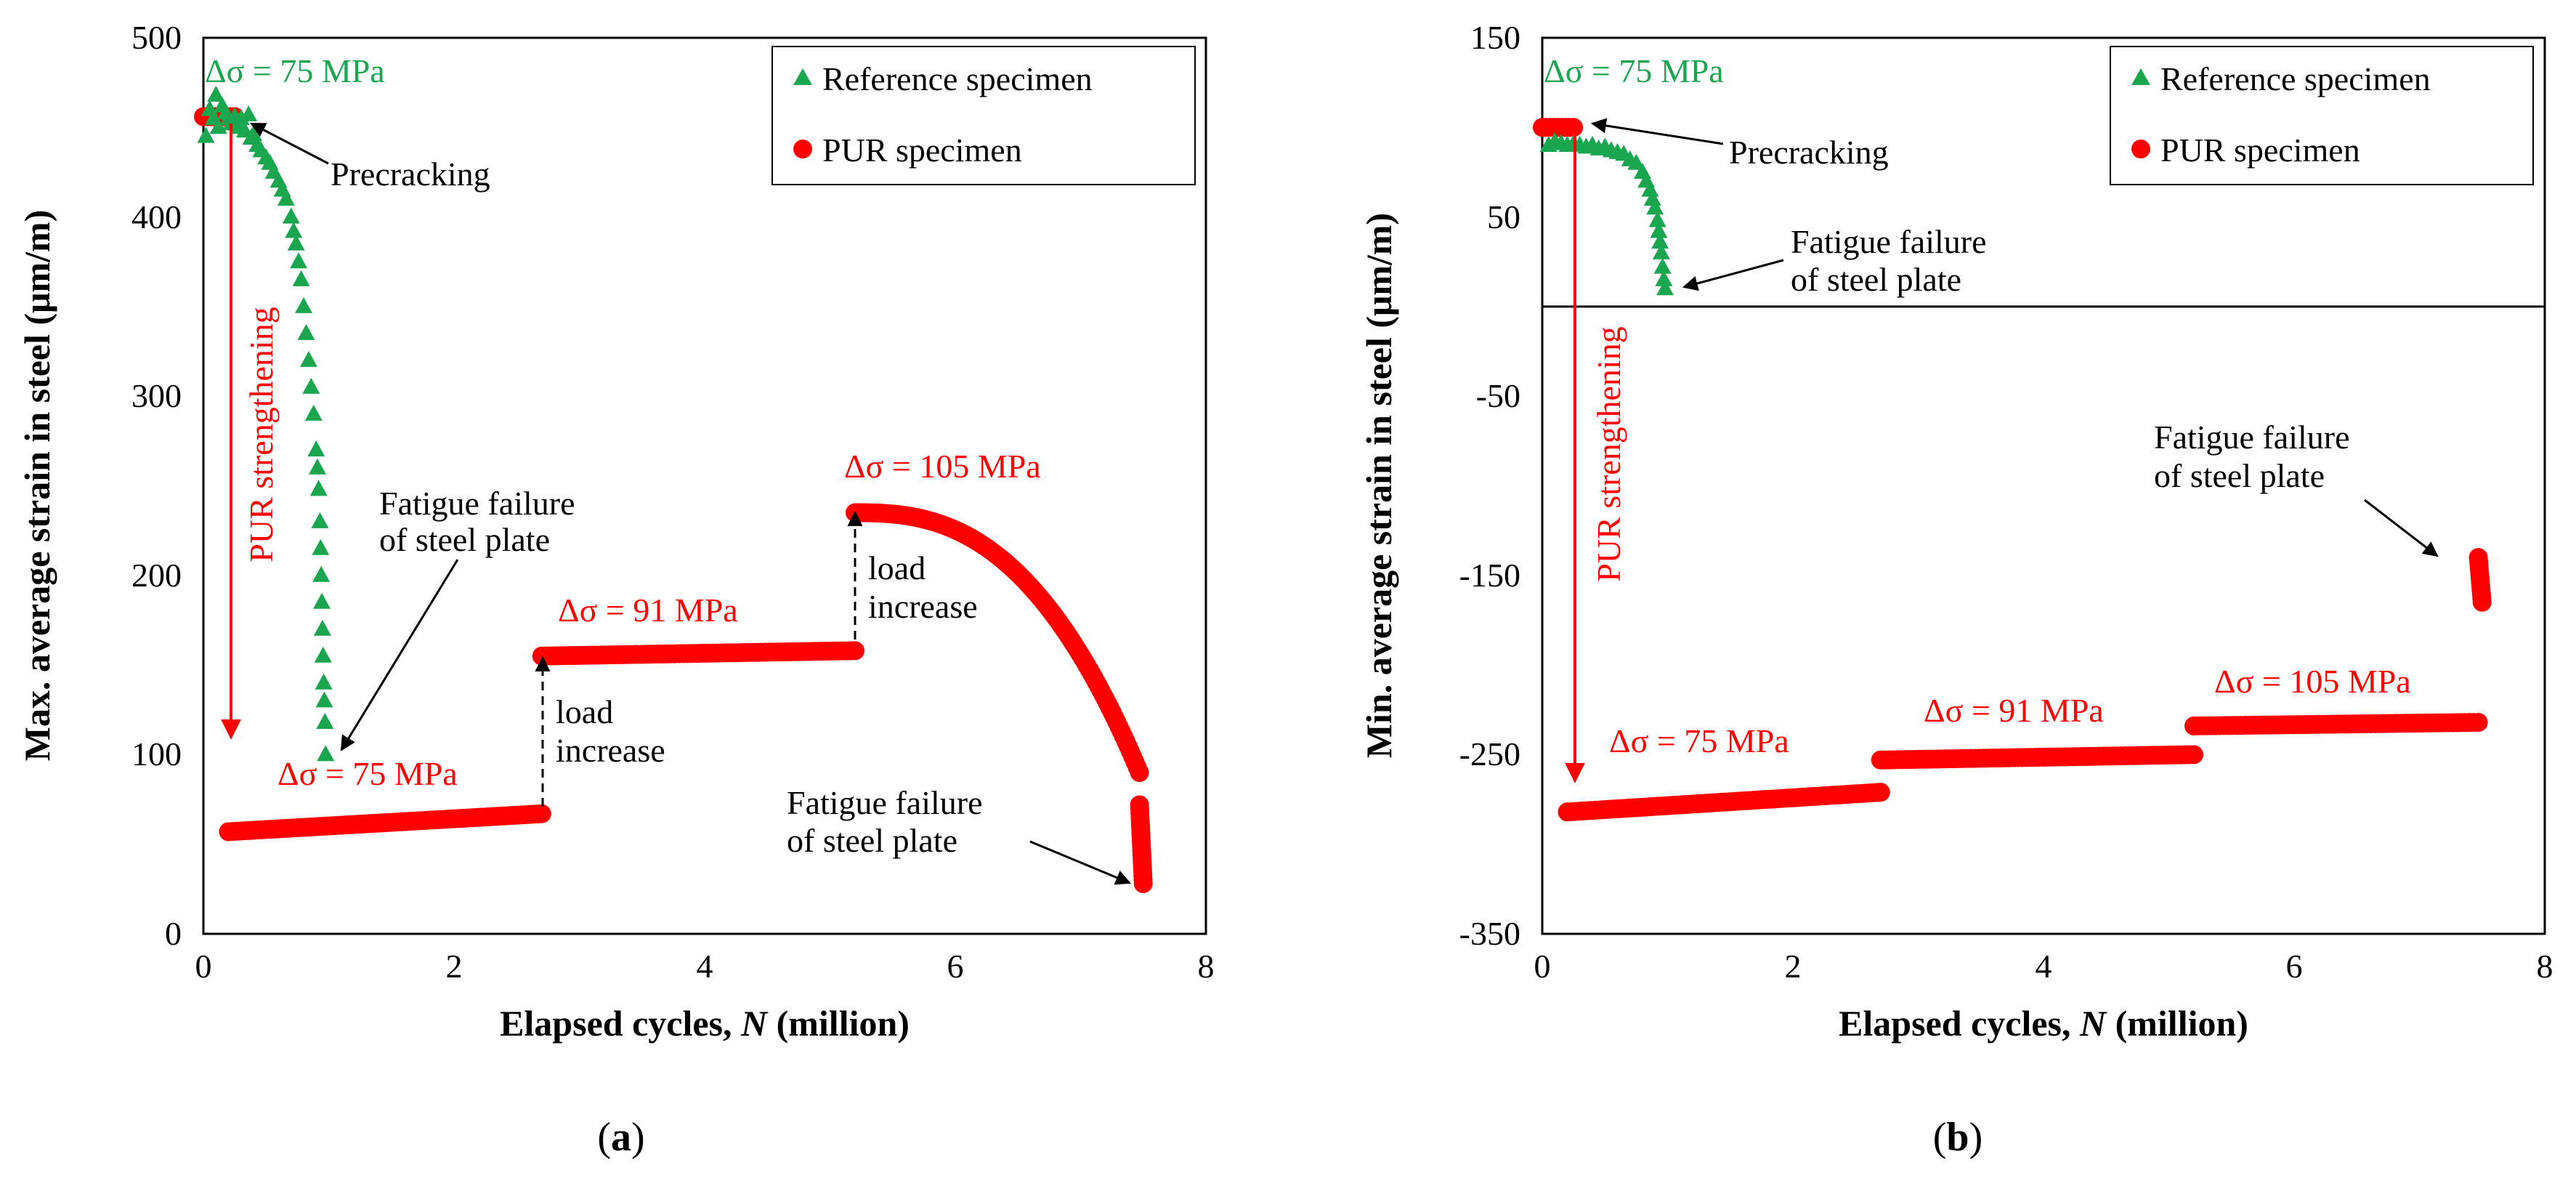  Describe the element at coordinates (648, 610) in the screenshot. I see `annotation-stress-91: Δσ = 91 MPa` at that location.